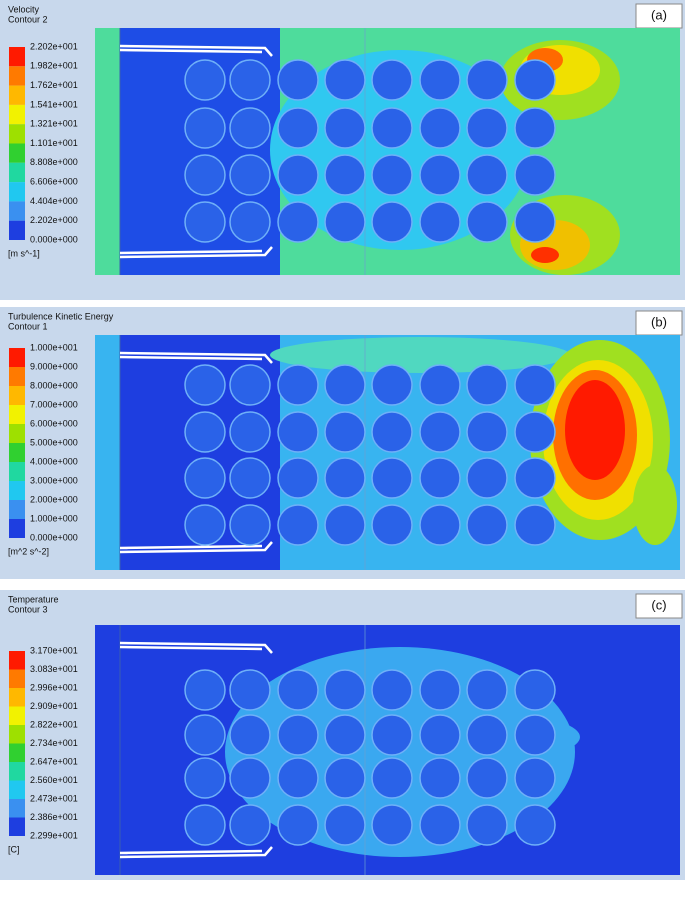  What do you see at coordinates (54, 706) in the screenshot?
I see `legend-label: 2.909e+001` at bounding box center [54, 706].